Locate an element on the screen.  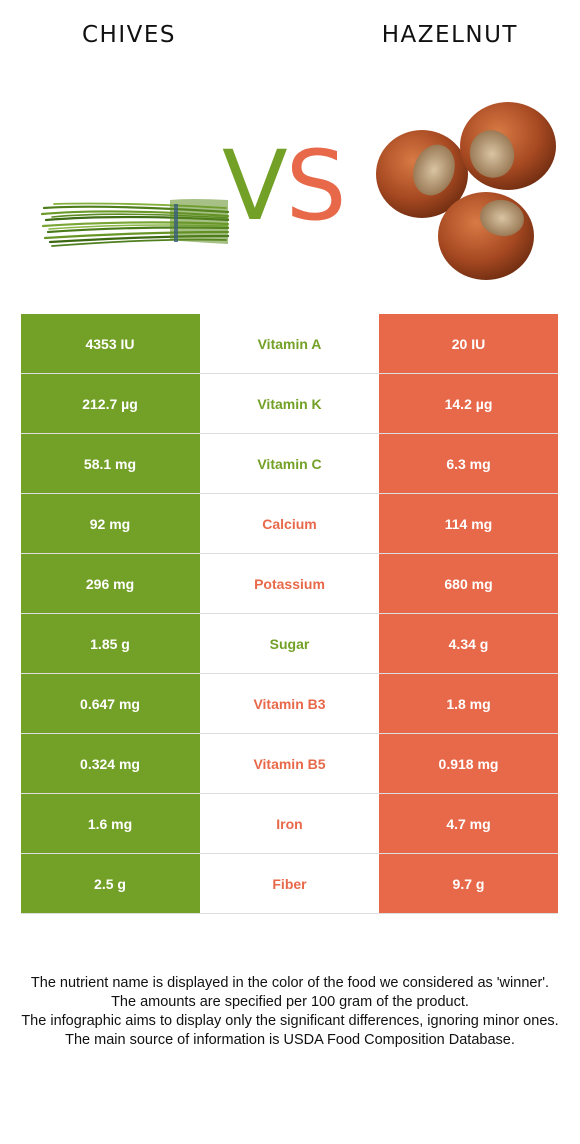
left-value: 4353 IU is located at coordinates (110, 343).